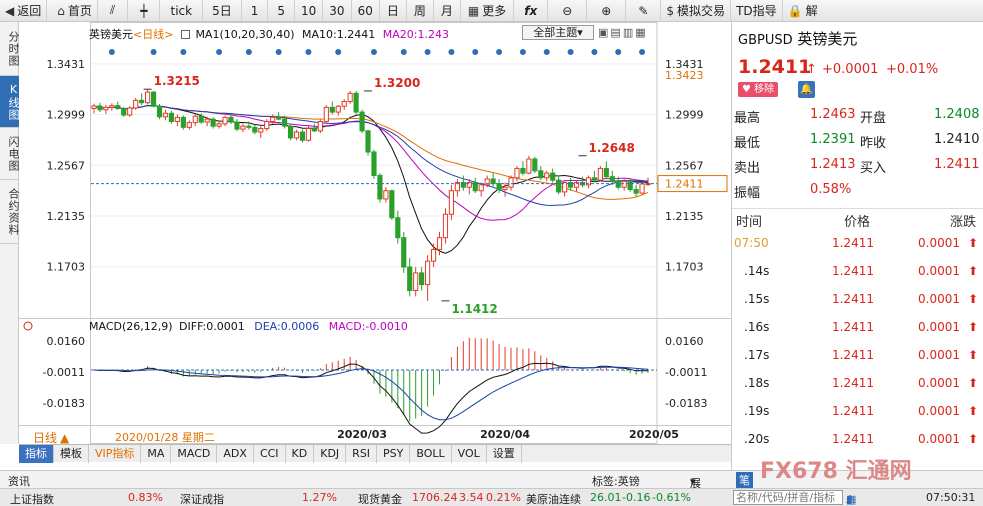 Image resolution: width=983 pixels, height=506 pixels. What do you see at coordinates (235, 453) in the screenshot?
I see `indicator-tab-5: ADX` at bounding box center [235, 453].